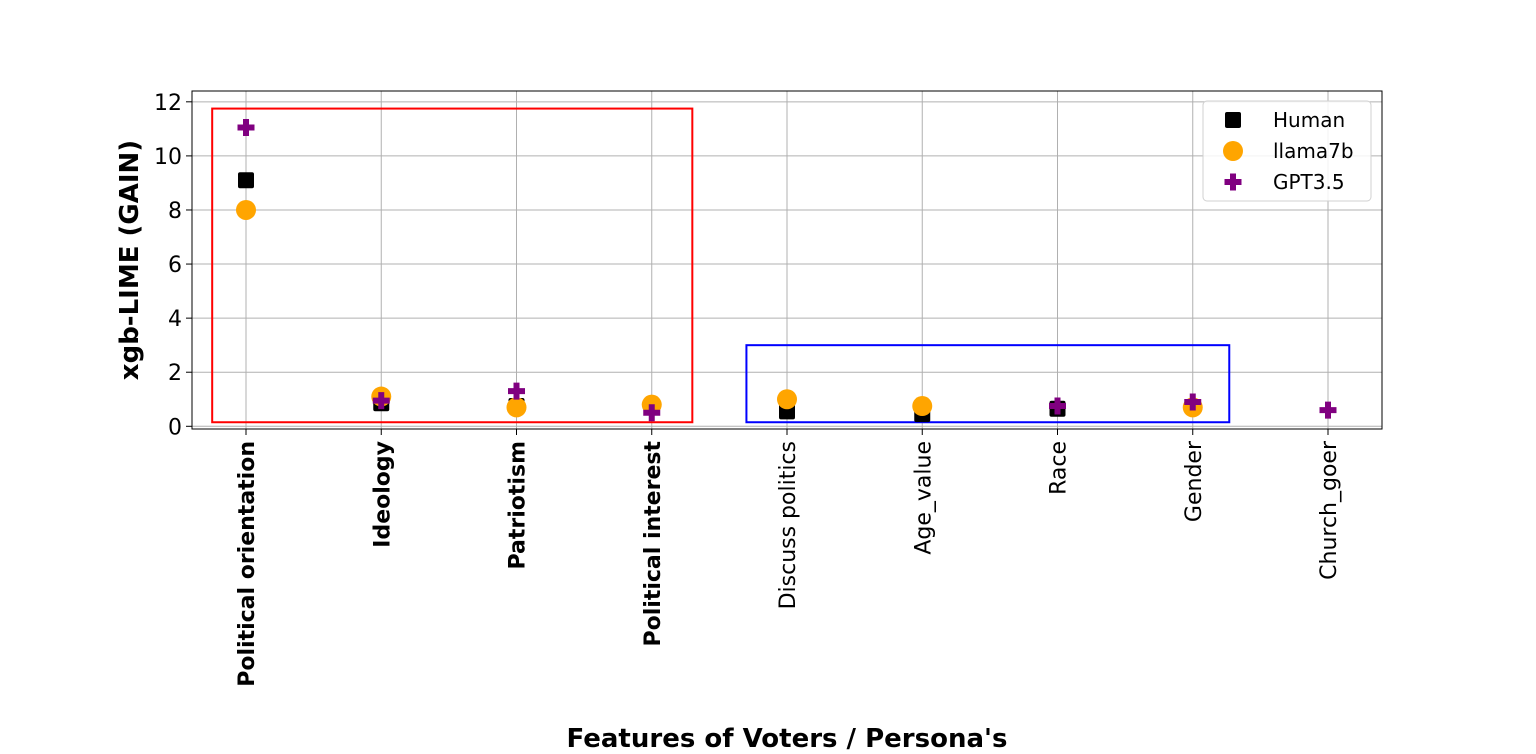 Image resolution: width=1536 pixels, height=754 pixels. I want to click on x-tick-label: Gender, so click(1194, 481).